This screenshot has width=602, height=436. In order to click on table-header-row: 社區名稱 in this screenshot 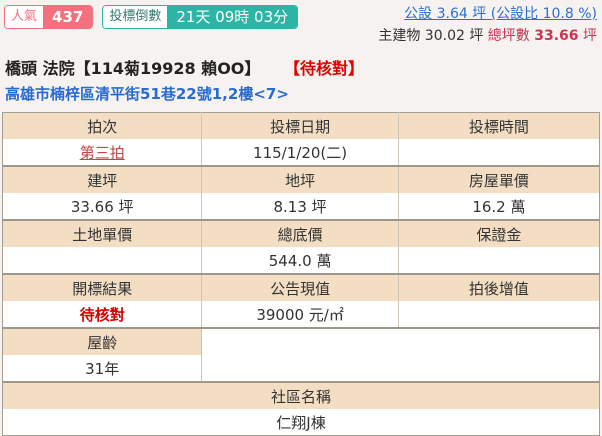, I will do `click(301, 395)`.